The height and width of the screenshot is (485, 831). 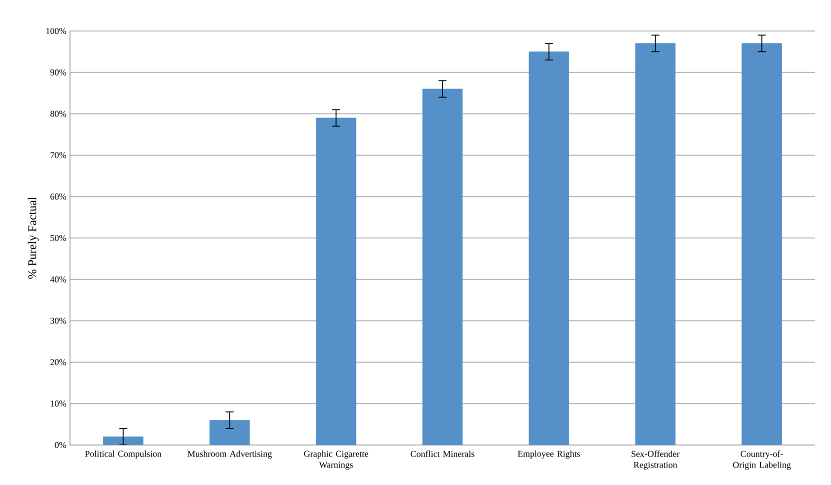 I want to click on y-tick-label: 10%, so click(x=58, y=403).